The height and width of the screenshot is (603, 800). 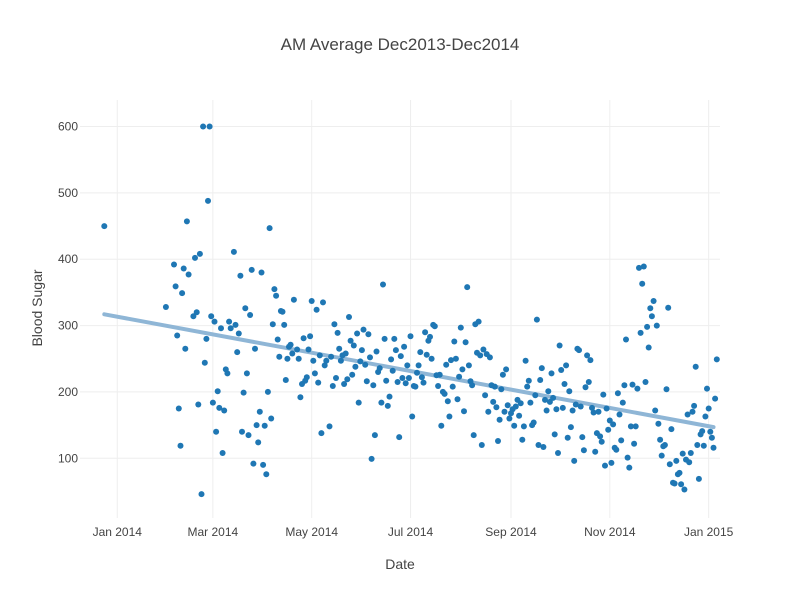 What do you see at coordinates (118, 532) in the screenshot?
I see `x-tick-label: Jan 2014` at bounding box center [118, 532].